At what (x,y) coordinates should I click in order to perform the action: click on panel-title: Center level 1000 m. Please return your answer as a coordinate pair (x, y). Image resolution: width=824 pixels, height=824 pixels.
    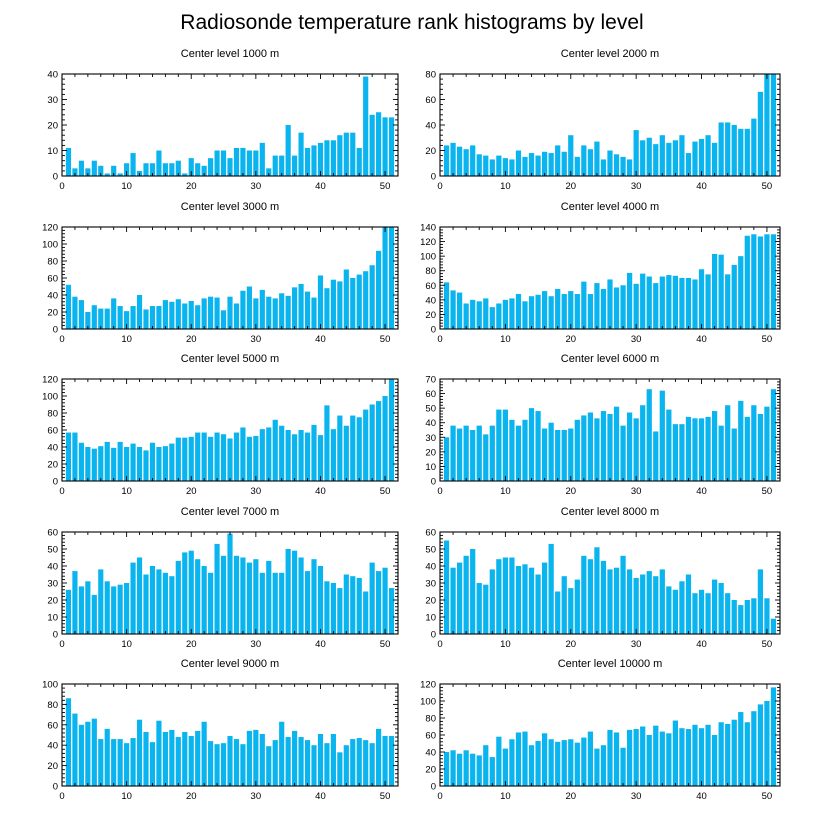
    Looking at the image, I should click on (230, 54).